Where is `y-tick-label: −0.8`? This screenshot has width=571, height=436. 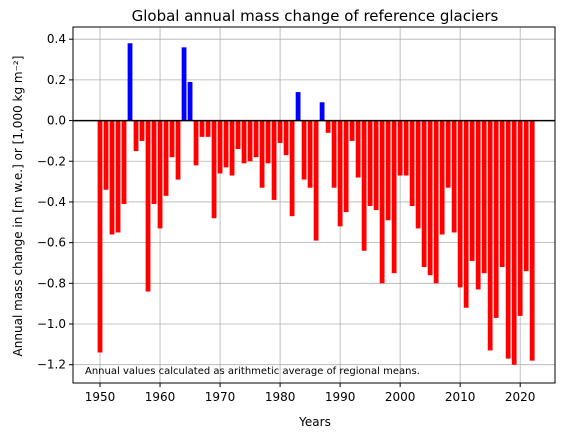
y-tick-label: −0.8 is located at coordinates (51, 283).